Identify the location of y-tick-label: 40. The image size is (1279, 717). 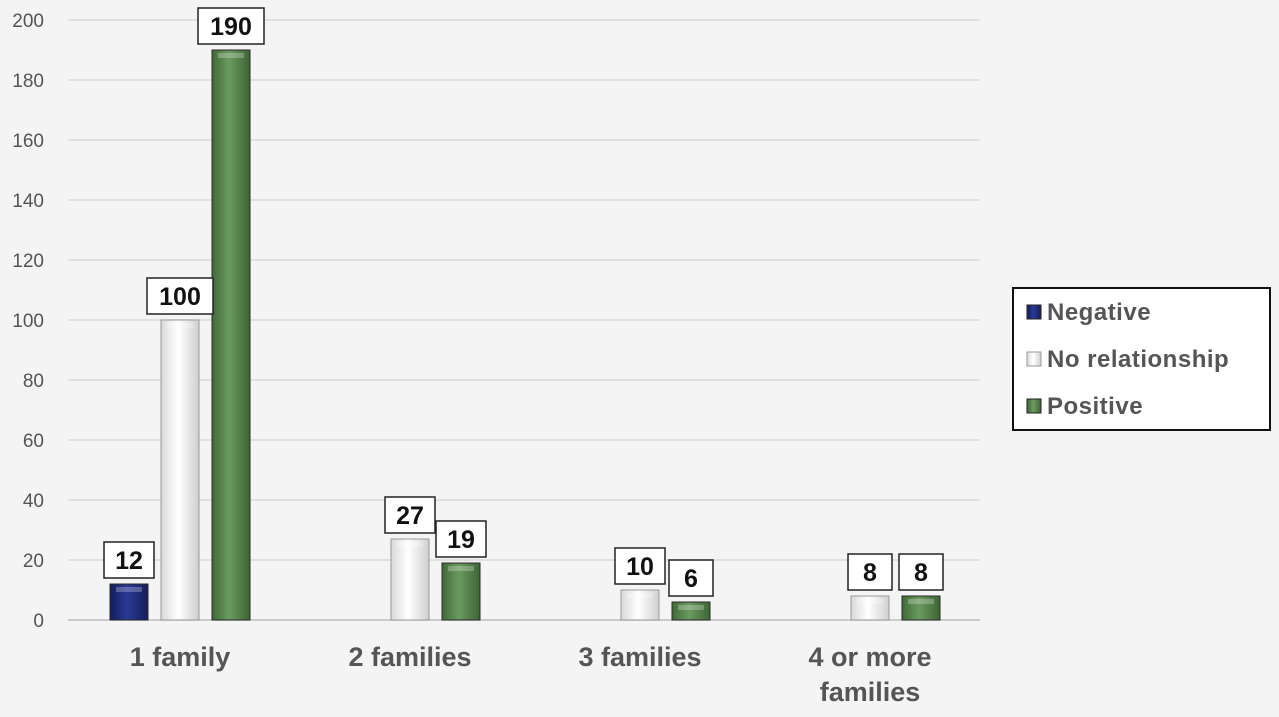
(33, 501).